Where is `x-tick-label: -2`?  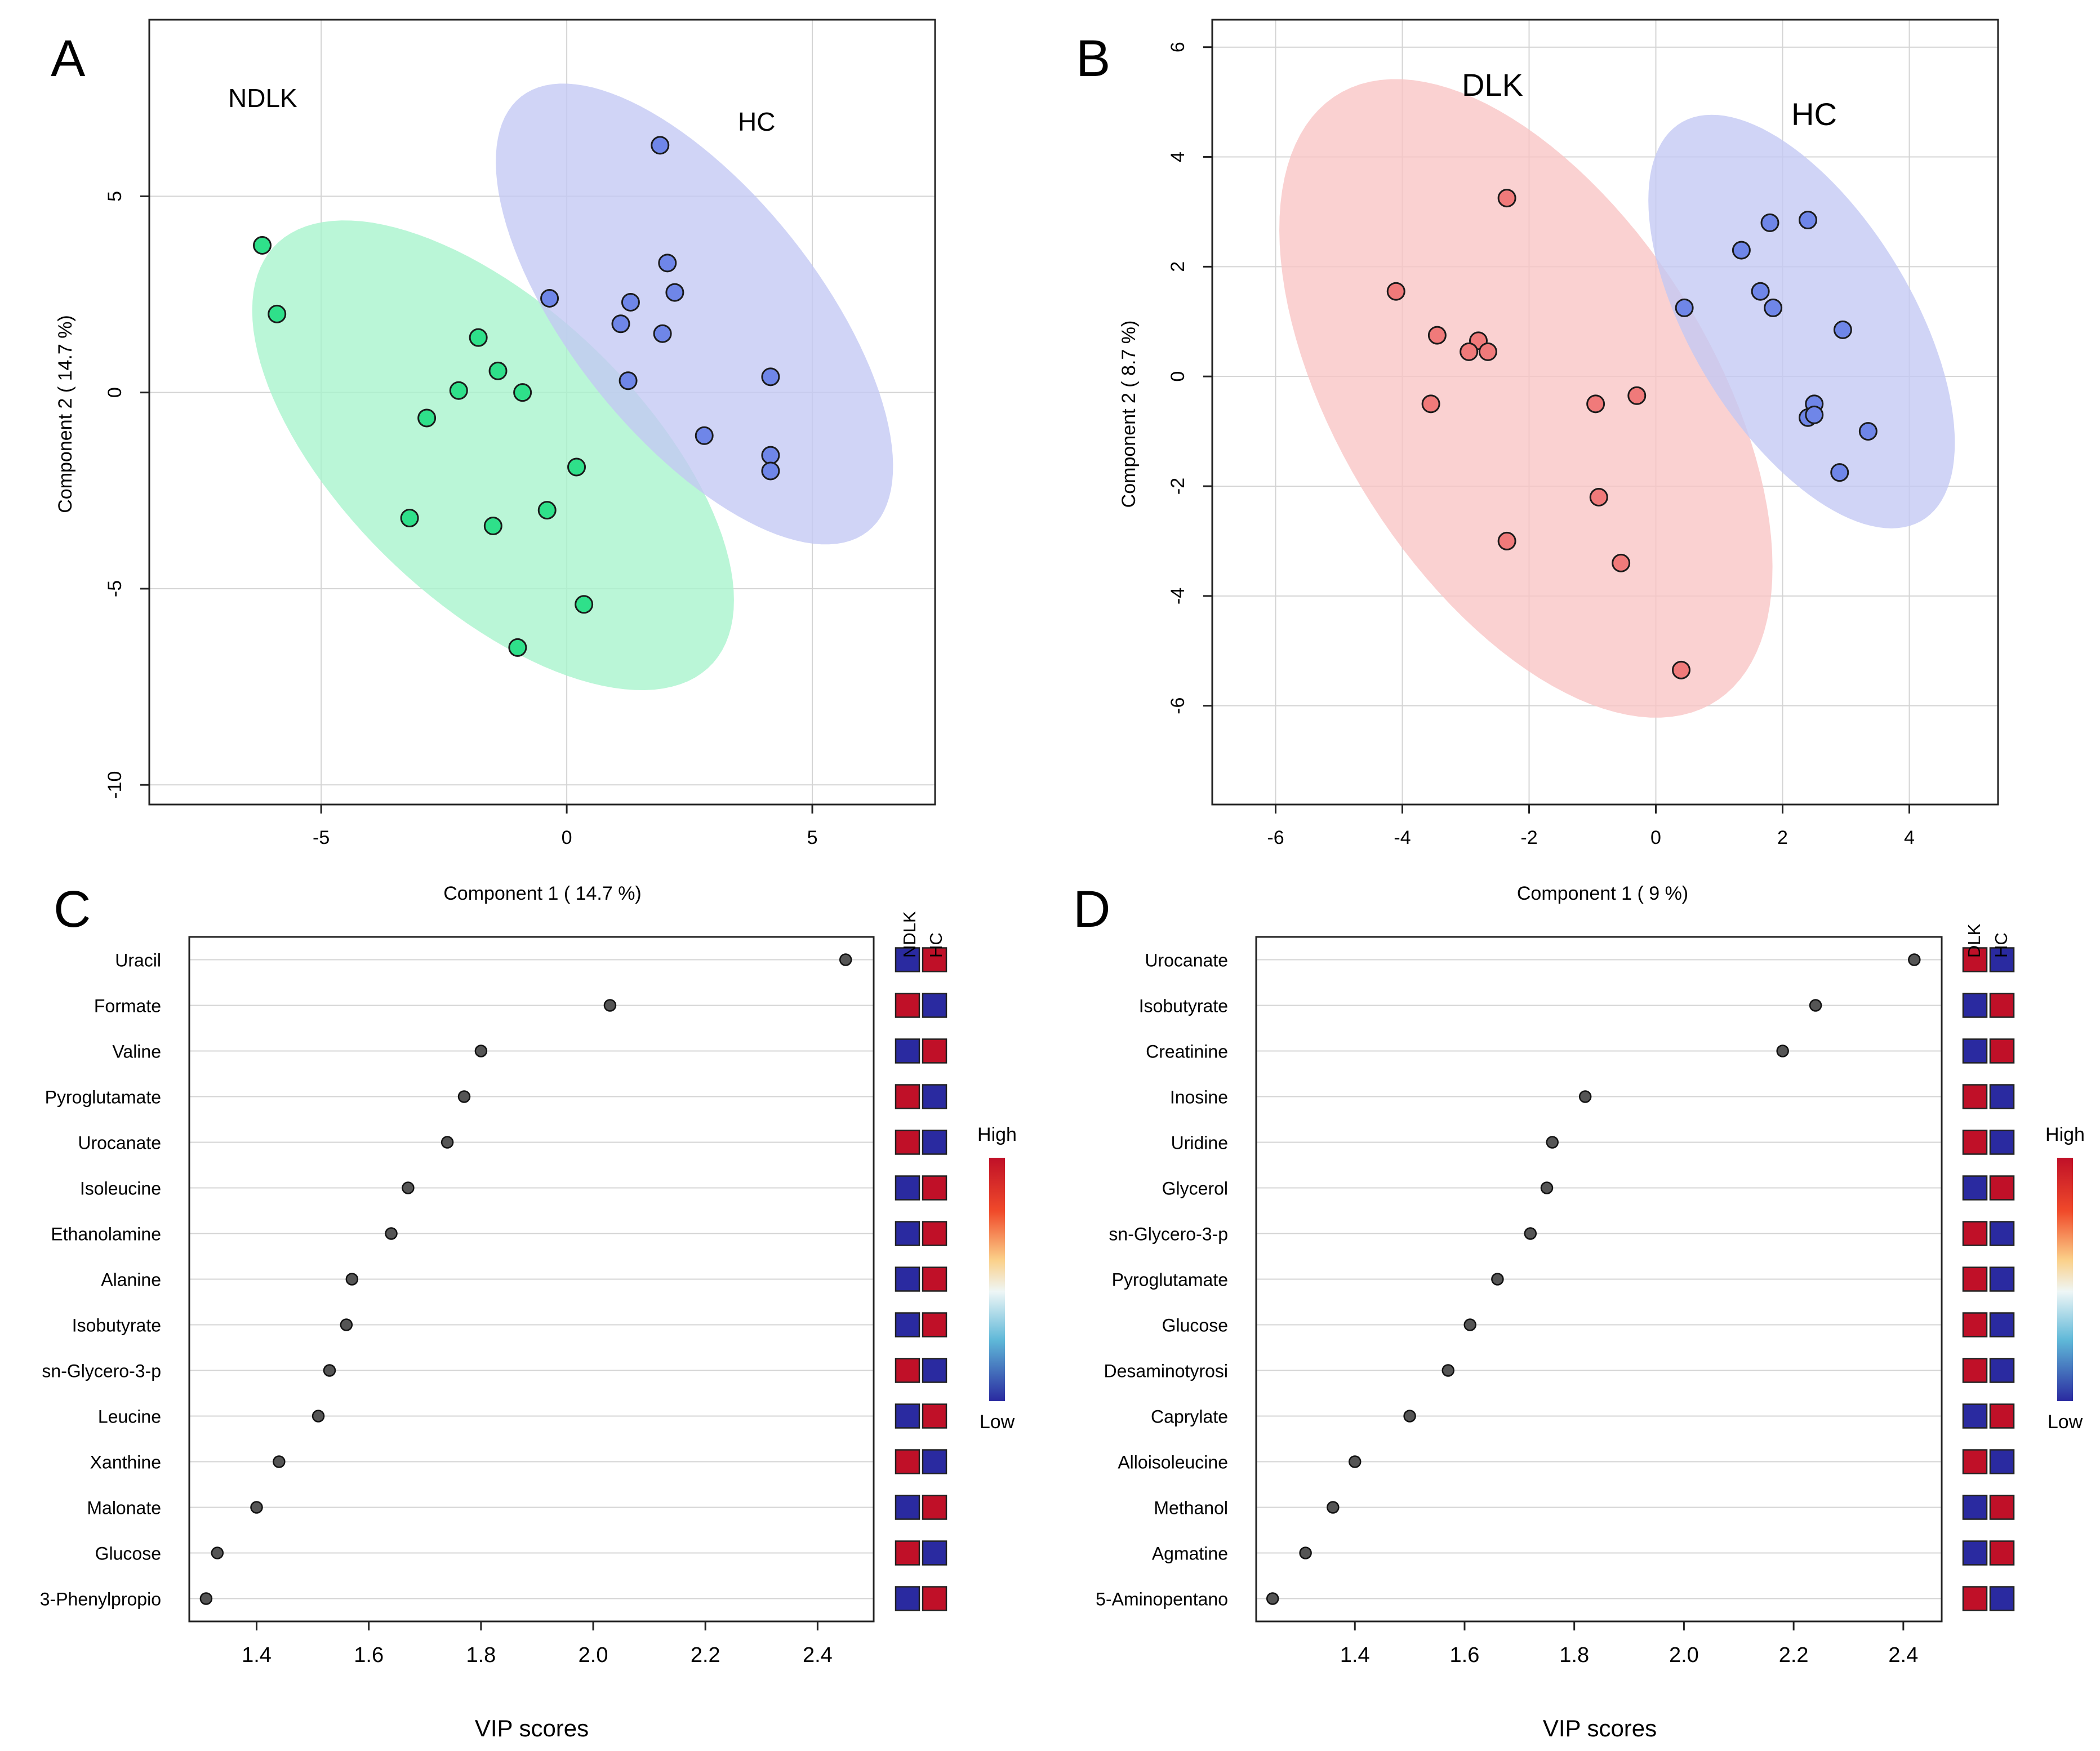
x-tick-label: -2 is located at coordinates (1528, 837).